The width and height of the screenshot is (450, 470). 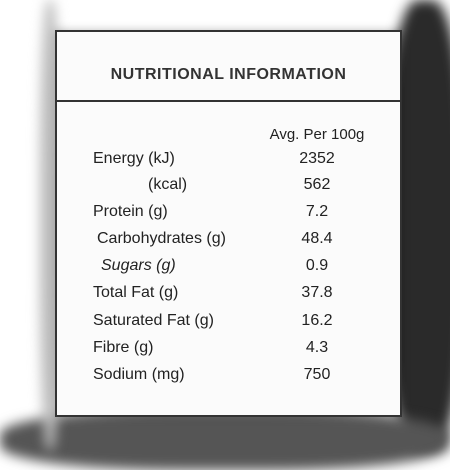 I want to click on nutrient-name: Saturated Fat (g), so click(x=153, y=320).